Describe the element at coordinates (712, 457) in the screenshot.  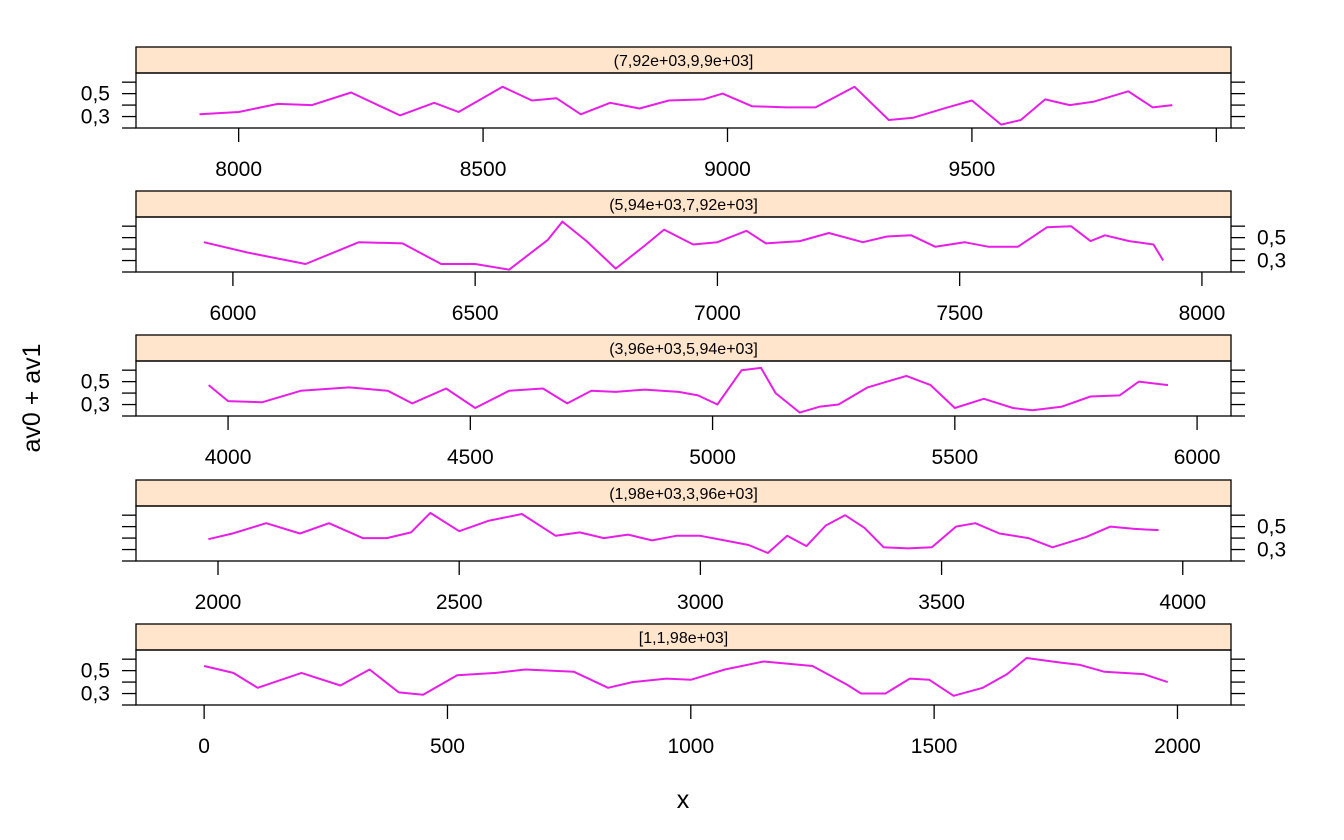
I see `x-tick-label: 5000` at that location.